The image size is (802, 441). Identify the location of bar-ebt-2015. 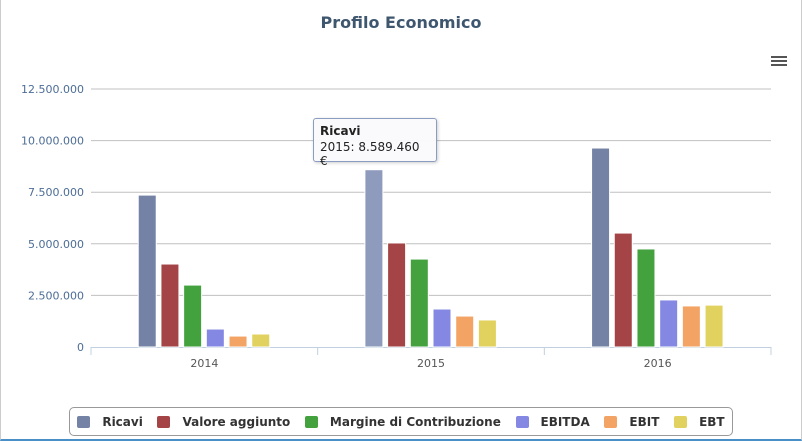
(487, 333).